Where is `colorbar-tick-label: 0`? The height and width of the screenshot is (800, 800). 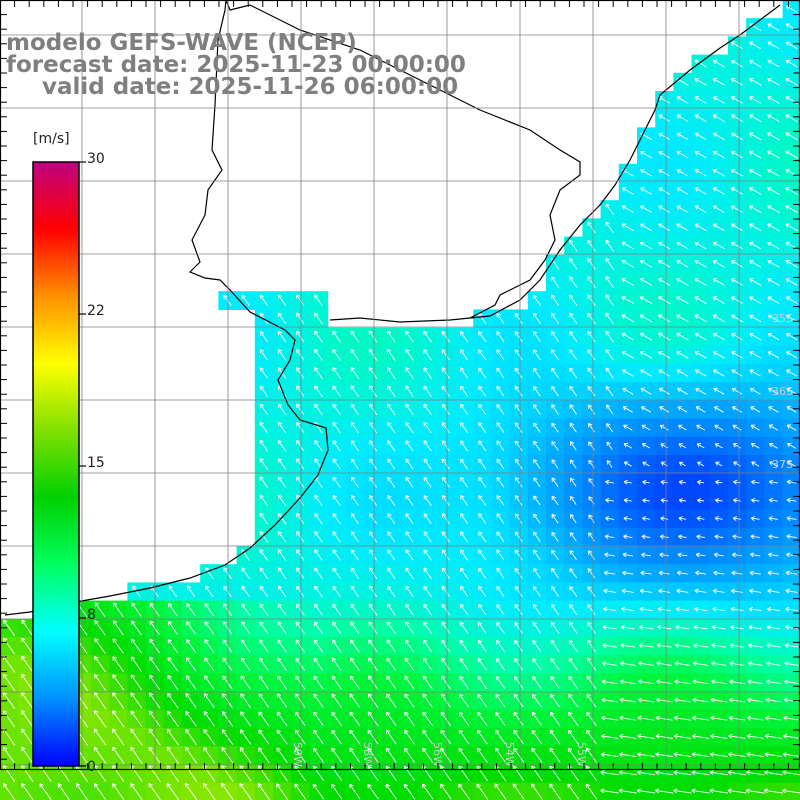 colorbar-tick-label: 0 is located at coordinates (91, 767).